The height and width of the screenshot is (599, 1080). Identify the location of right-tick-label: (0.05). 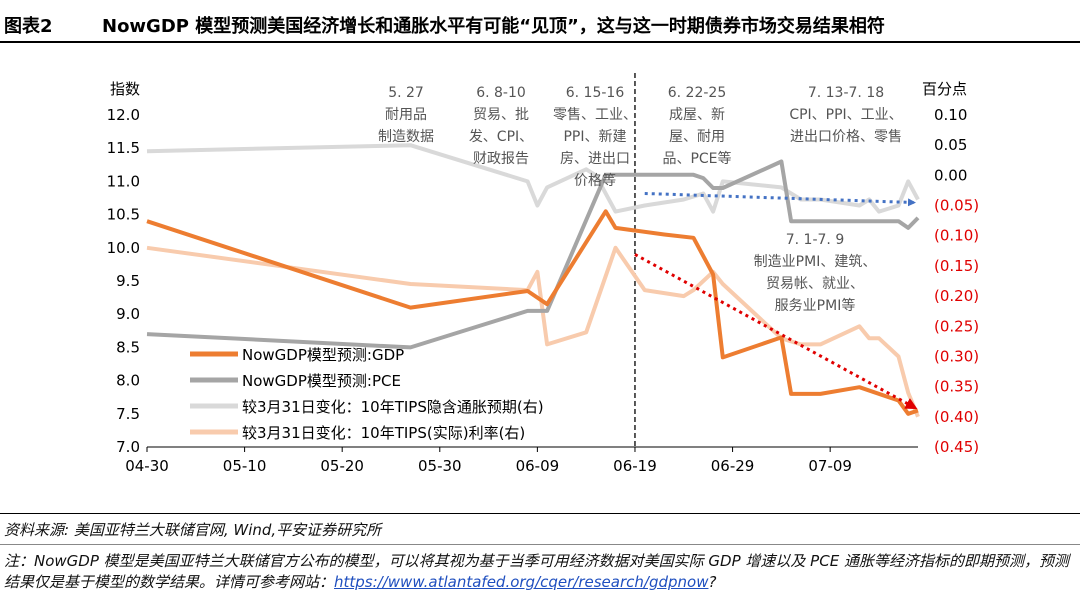
(956, 206).